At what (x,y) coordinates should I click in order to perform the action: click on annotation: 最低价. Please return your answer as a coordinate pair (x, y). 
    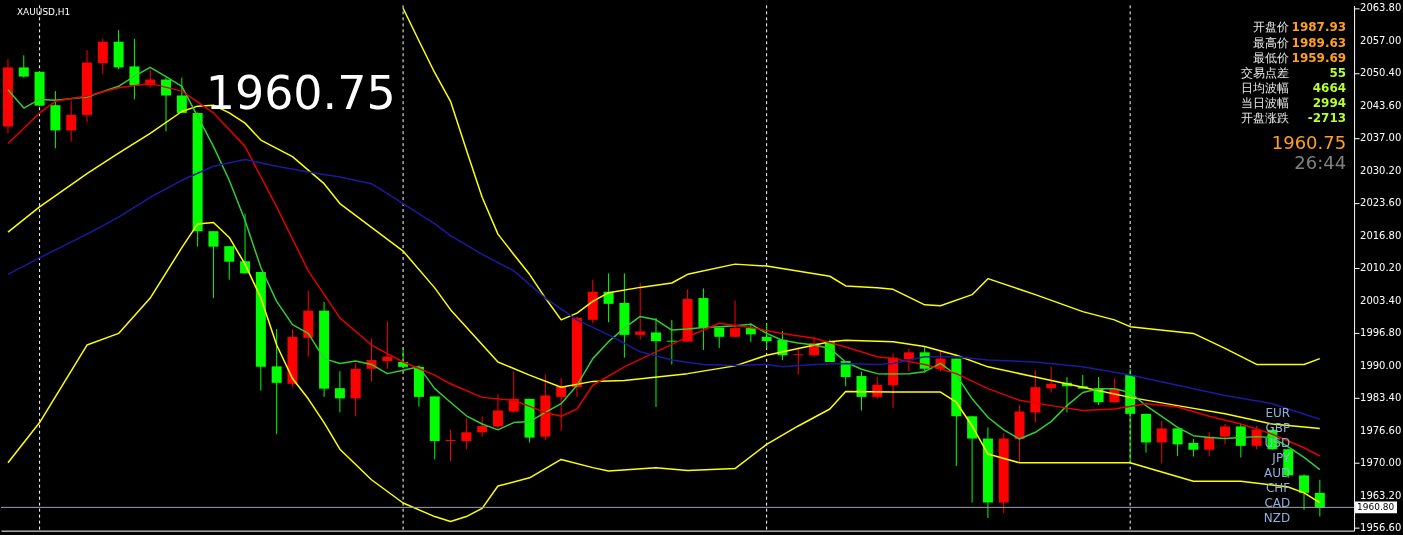
    Looking at the image, I should click on (1271, 57).